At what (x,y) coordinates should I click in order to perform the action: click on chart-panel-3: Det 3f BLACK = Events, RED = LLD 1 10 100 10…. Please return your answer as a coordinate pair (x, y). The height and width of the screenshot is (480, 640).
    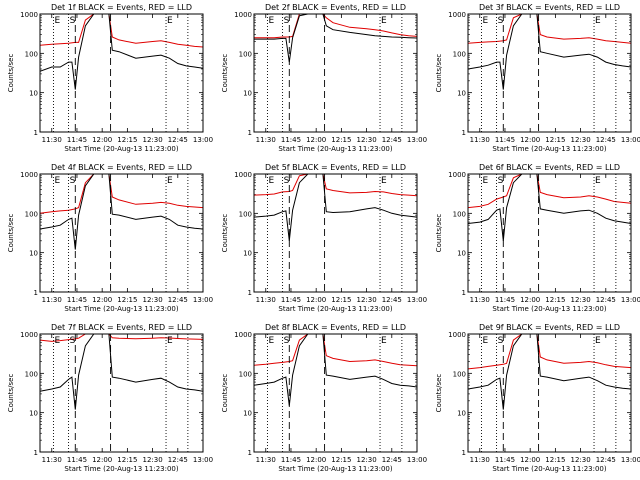
    Looking at the image, I should click on (537, 78).